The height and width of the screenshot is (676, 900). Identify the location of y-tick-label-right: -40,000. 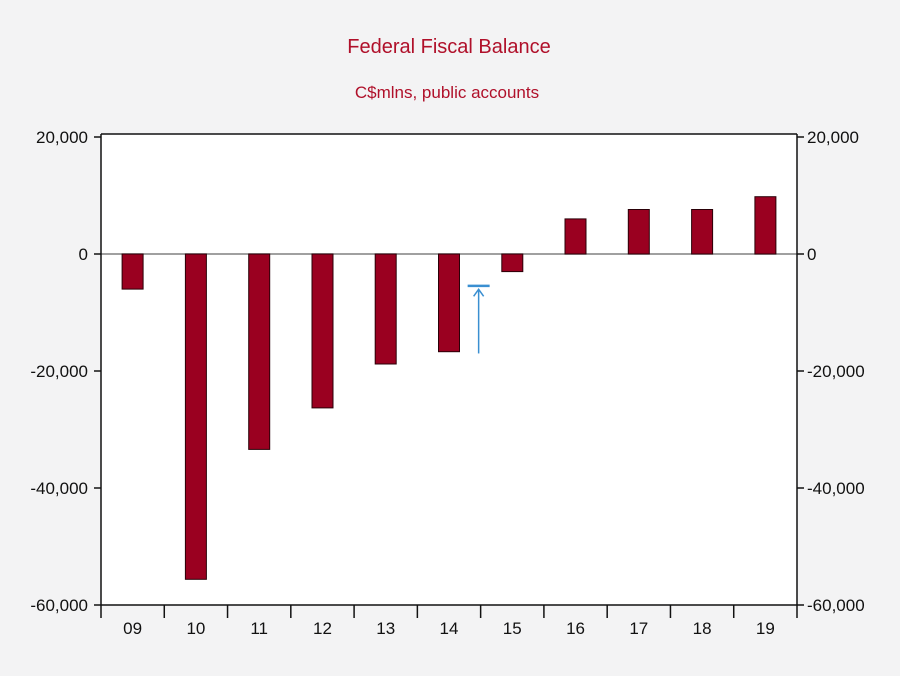
(836, 488).